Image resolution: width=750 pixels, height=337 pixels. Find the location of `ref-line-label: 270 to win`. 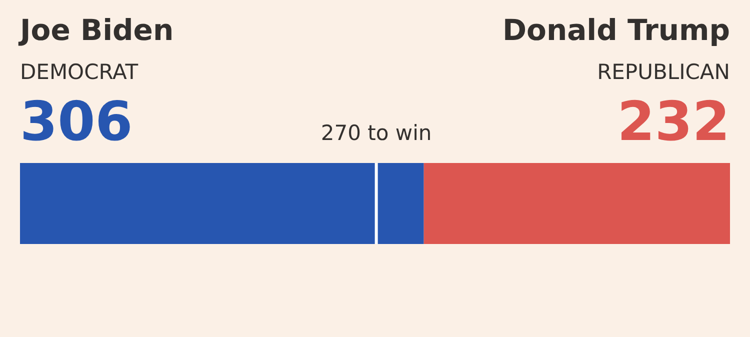

ref-line-label: 270 to win is located at coordinates (376, 133).